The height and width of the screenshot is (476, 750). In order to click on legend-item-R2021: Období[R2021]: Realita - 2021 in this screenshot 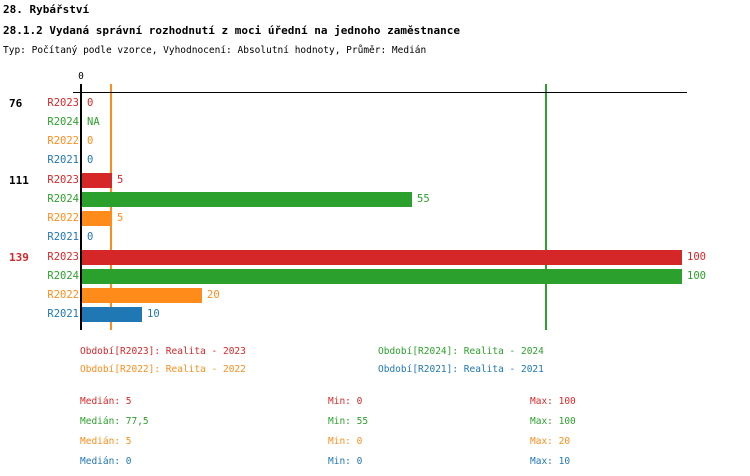, I will do `click(461, 369)`.